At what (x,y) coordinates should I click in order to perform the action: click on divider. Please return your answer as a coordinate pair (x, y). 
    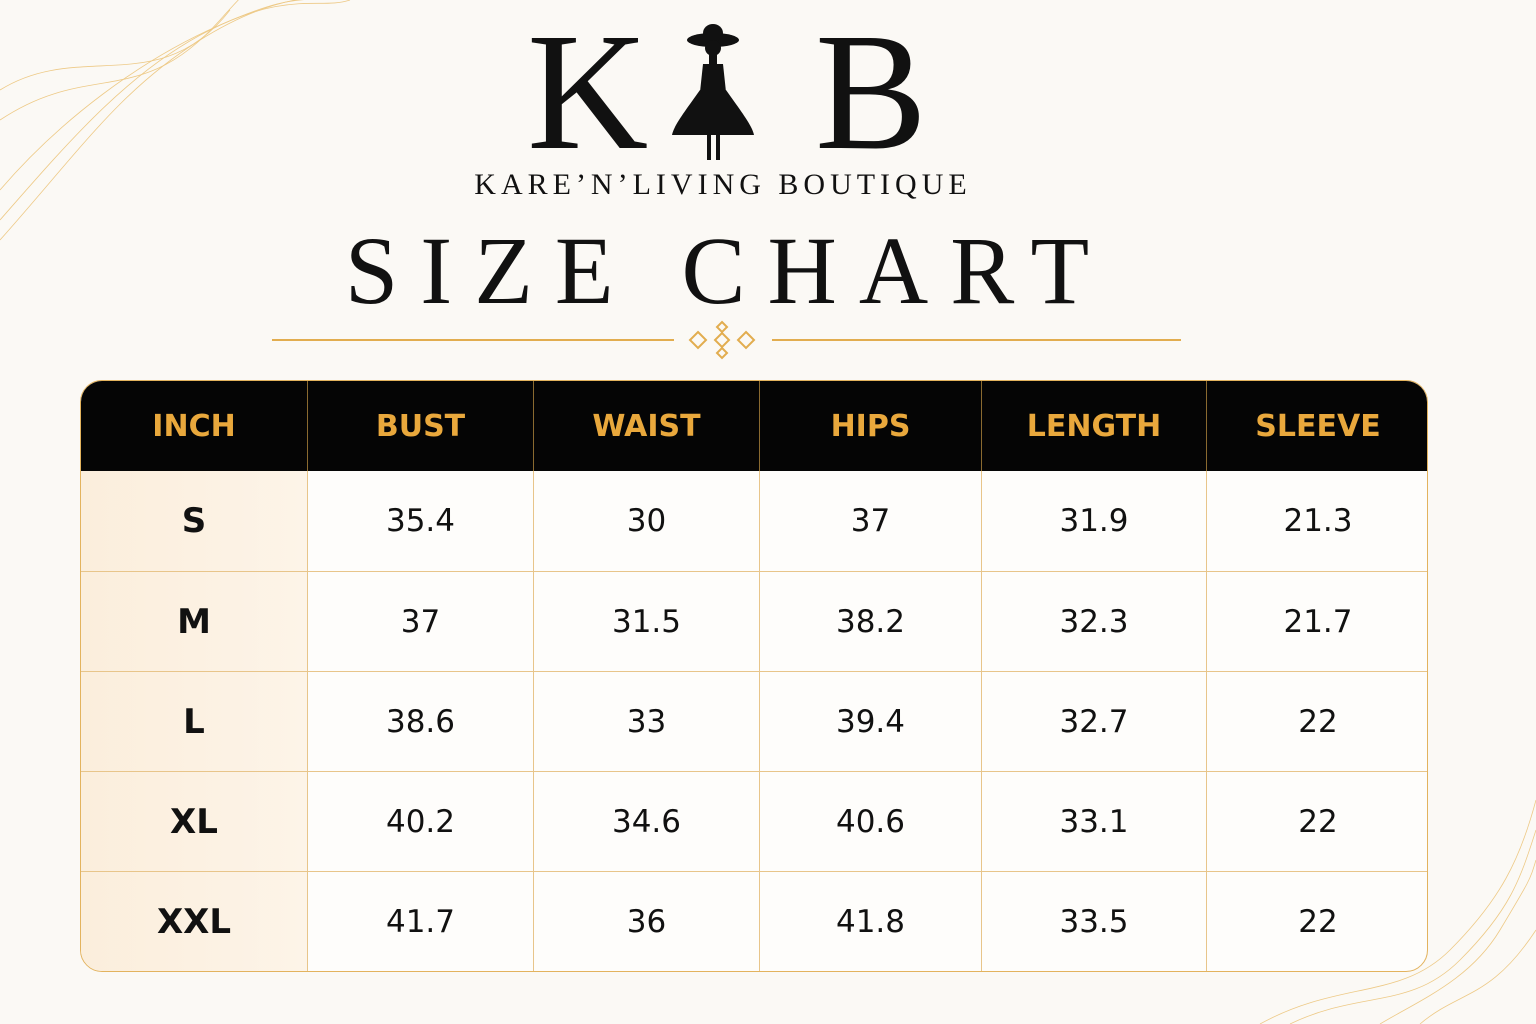
    Looking at the image, I should click on (726, 340).